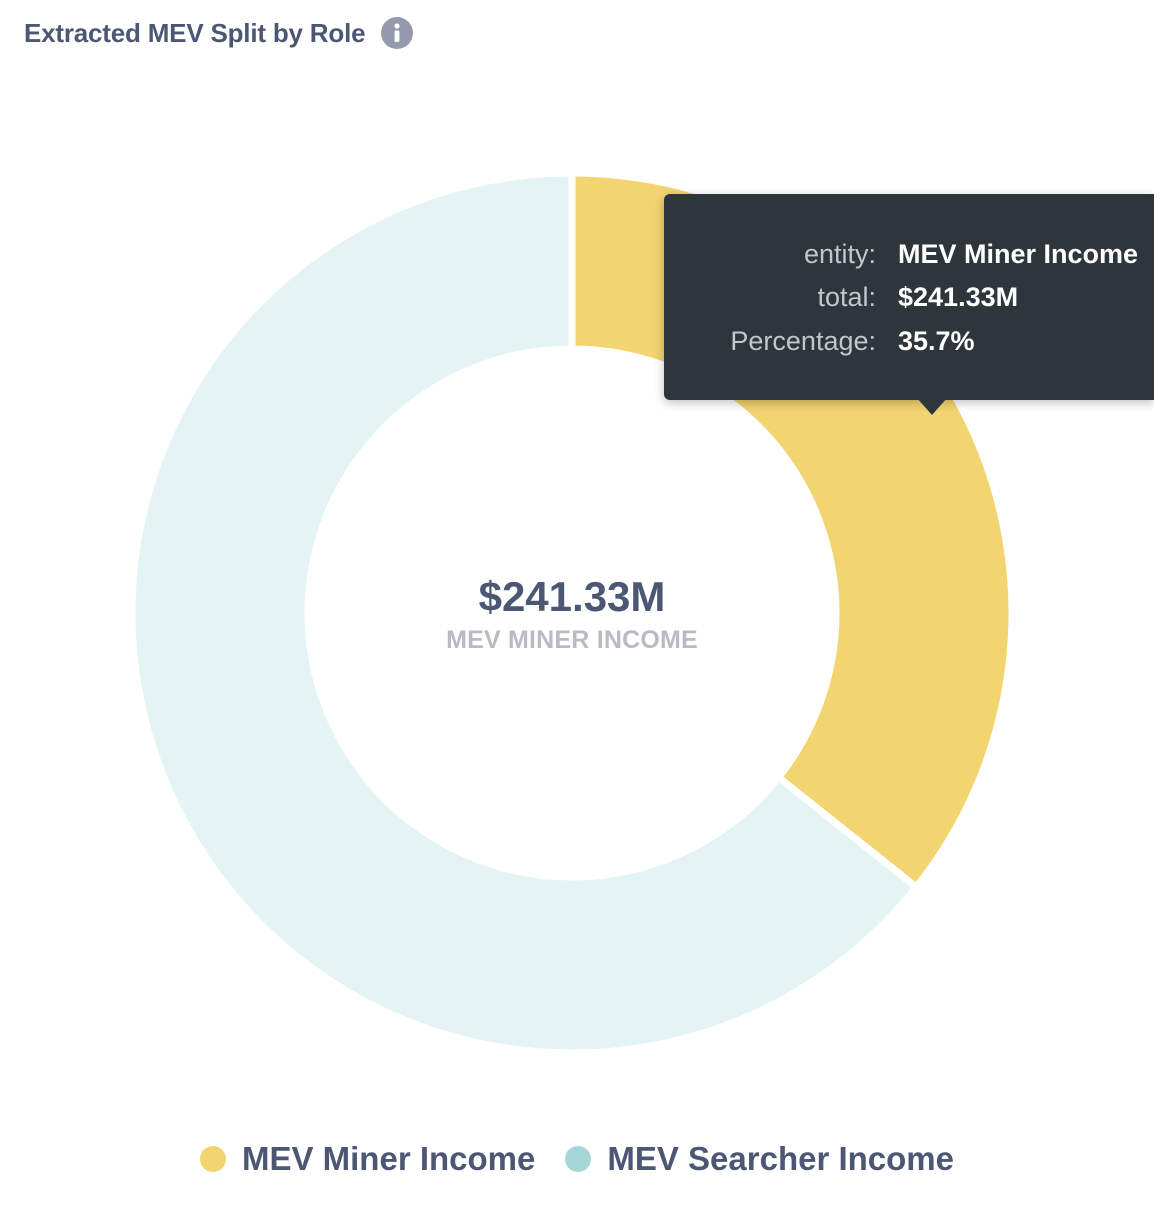 The width and height of the screenshot is (1154, 1206). I want to click on tooltip-value: $241.33M, so click(958, 297).